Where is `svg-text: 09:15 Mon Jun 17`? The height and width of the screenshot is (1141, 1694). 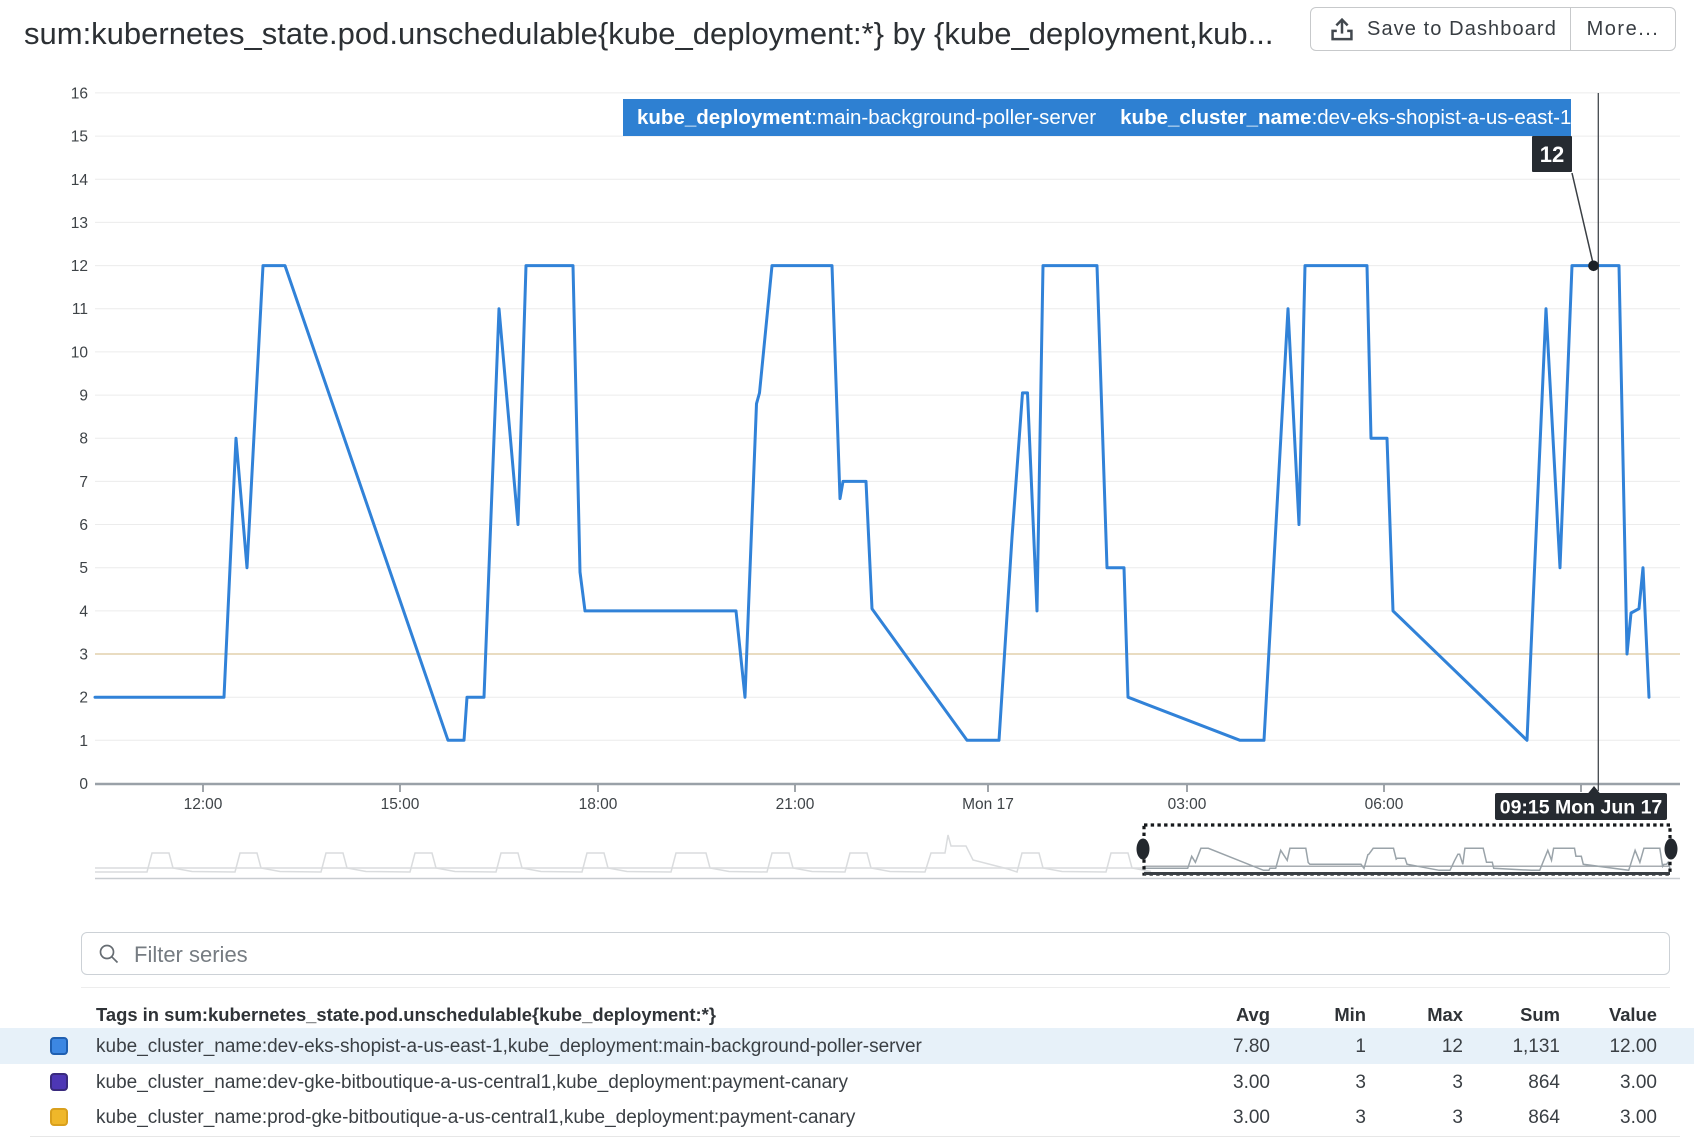 svg-text: 09:15 Mon Jun 17 is located at coordinates (1581, 808).